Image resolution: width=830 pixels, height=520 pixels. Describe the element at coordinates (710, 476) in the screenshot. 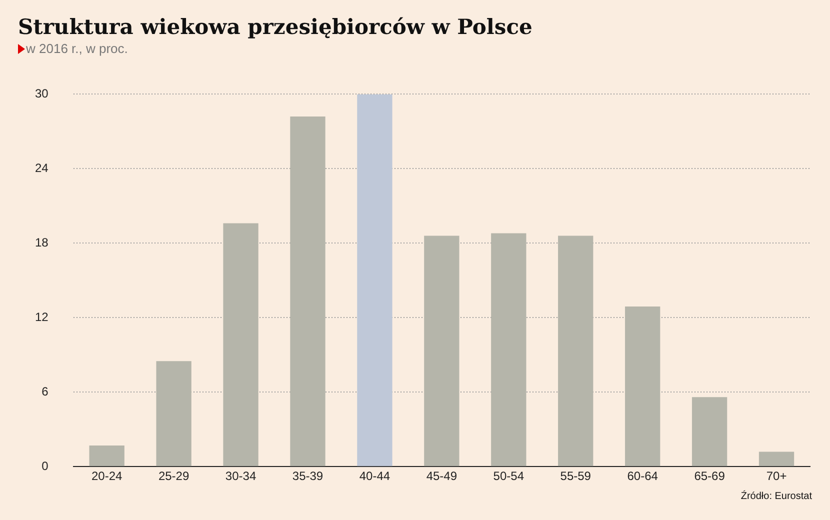

I see `x-tick-label: 65-69` at that location.